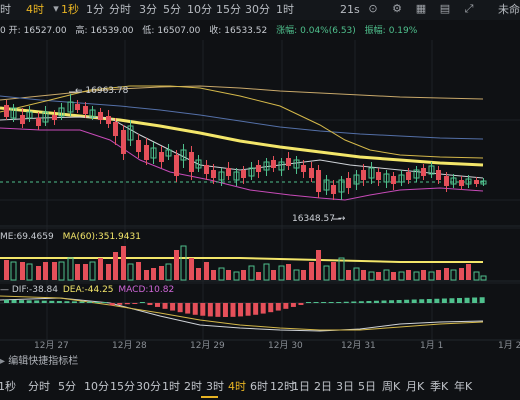  I want to click on indicator-bar: ▸ 编辑快捷指标栏, so click(260, 362).